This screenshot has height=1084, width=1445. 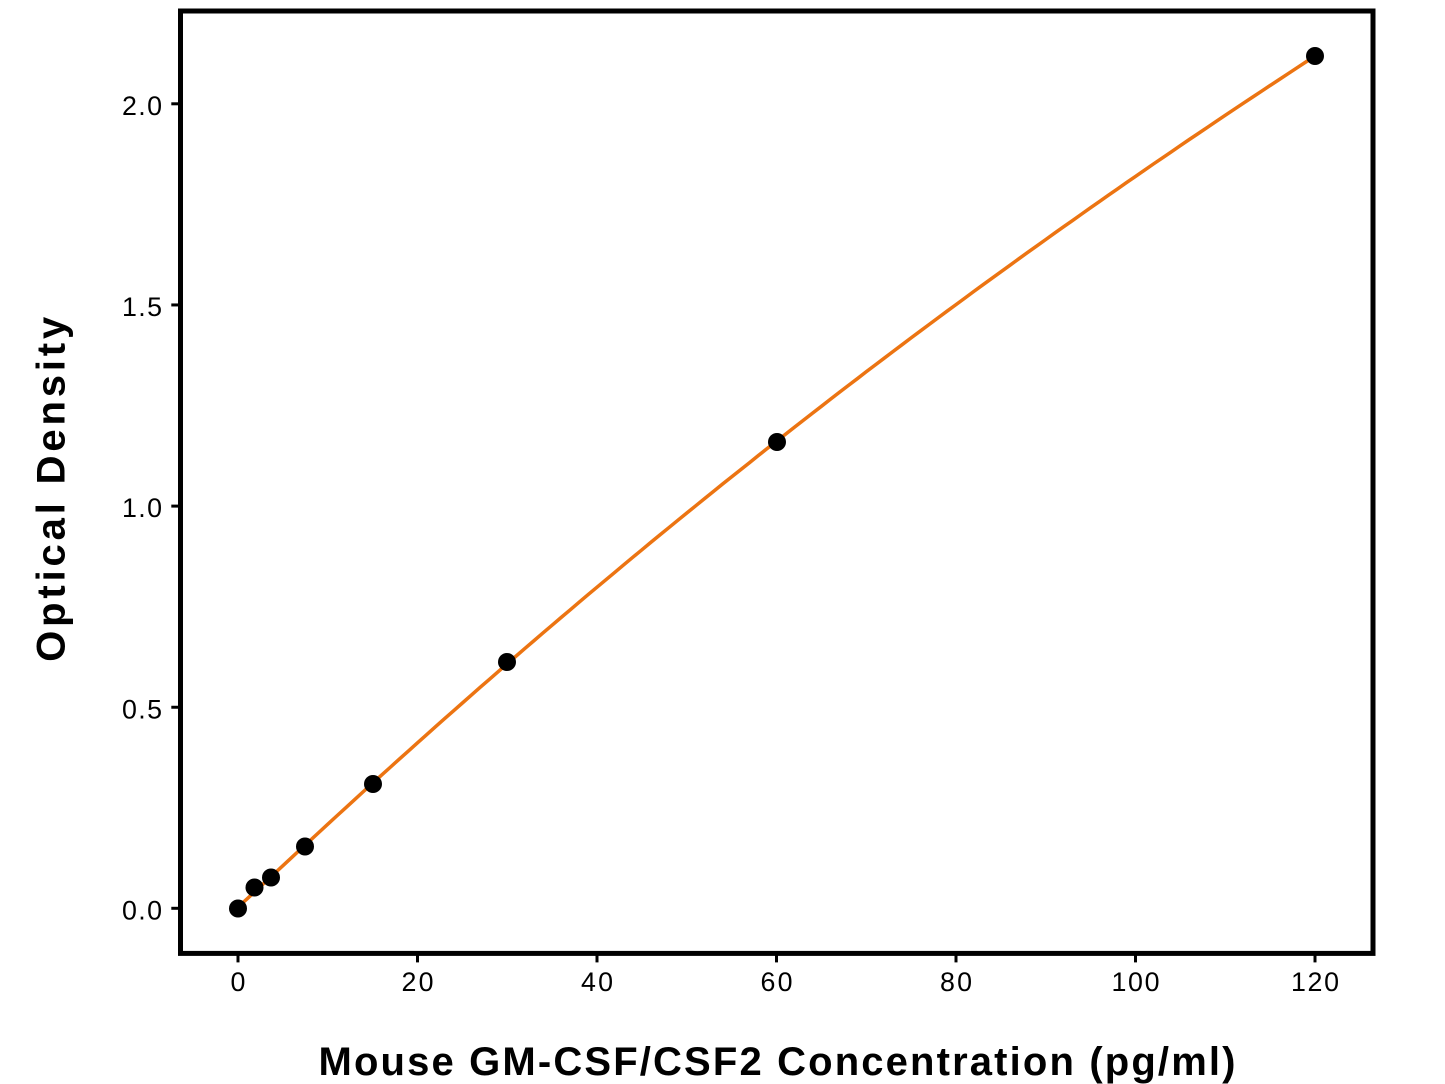 I want to click on svg-text: Optical Density, so click(x=52, y=489).